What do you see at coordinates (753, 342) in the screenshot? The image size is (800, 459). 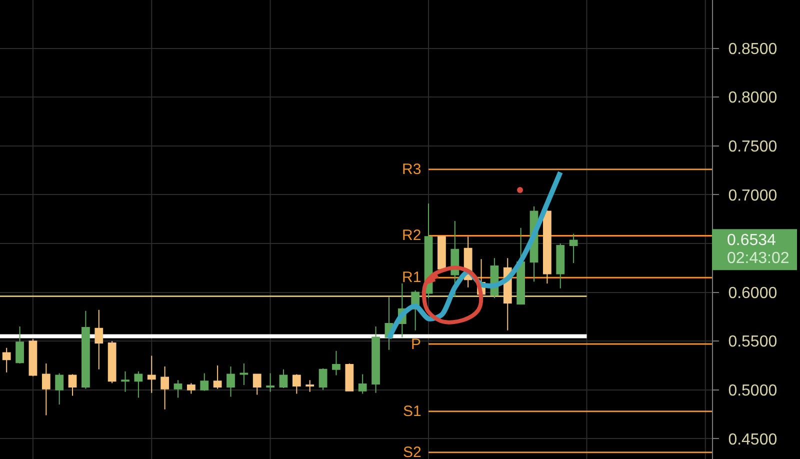 I see `y-tick-label: 0.5500` at bounding box center [753, 342].